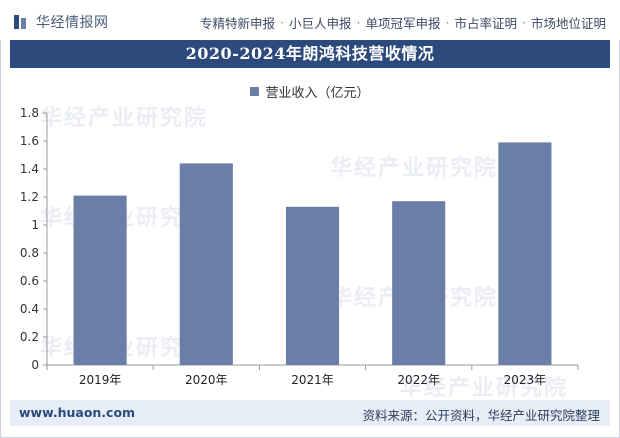 This screenshot has width=620, height=438. Describe the element at coordinates (255, 91) in the screenshot. I see `legend-swatch` at that location.